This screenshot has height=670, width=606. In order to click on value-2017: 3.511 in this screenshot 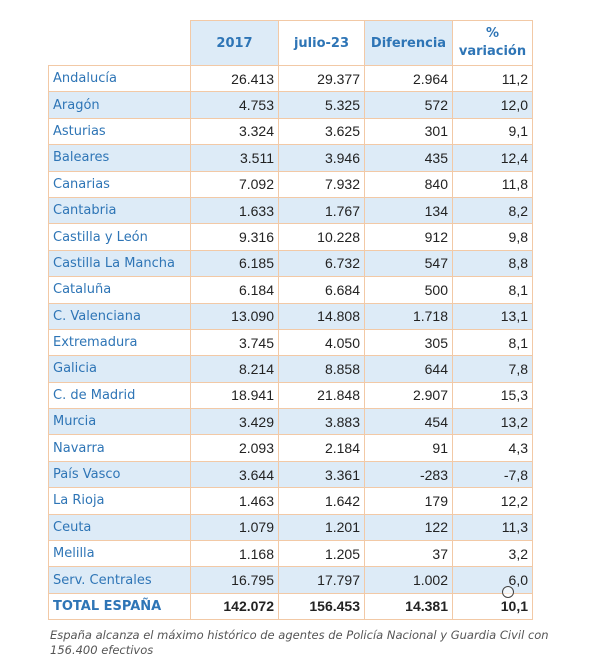, I will do `click(234, 158)`.